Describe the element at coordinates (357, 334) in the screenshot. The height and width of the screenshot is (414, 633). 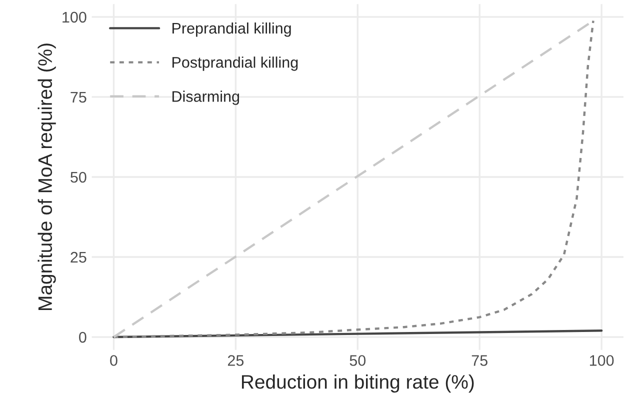
I see `line-series` at that location.